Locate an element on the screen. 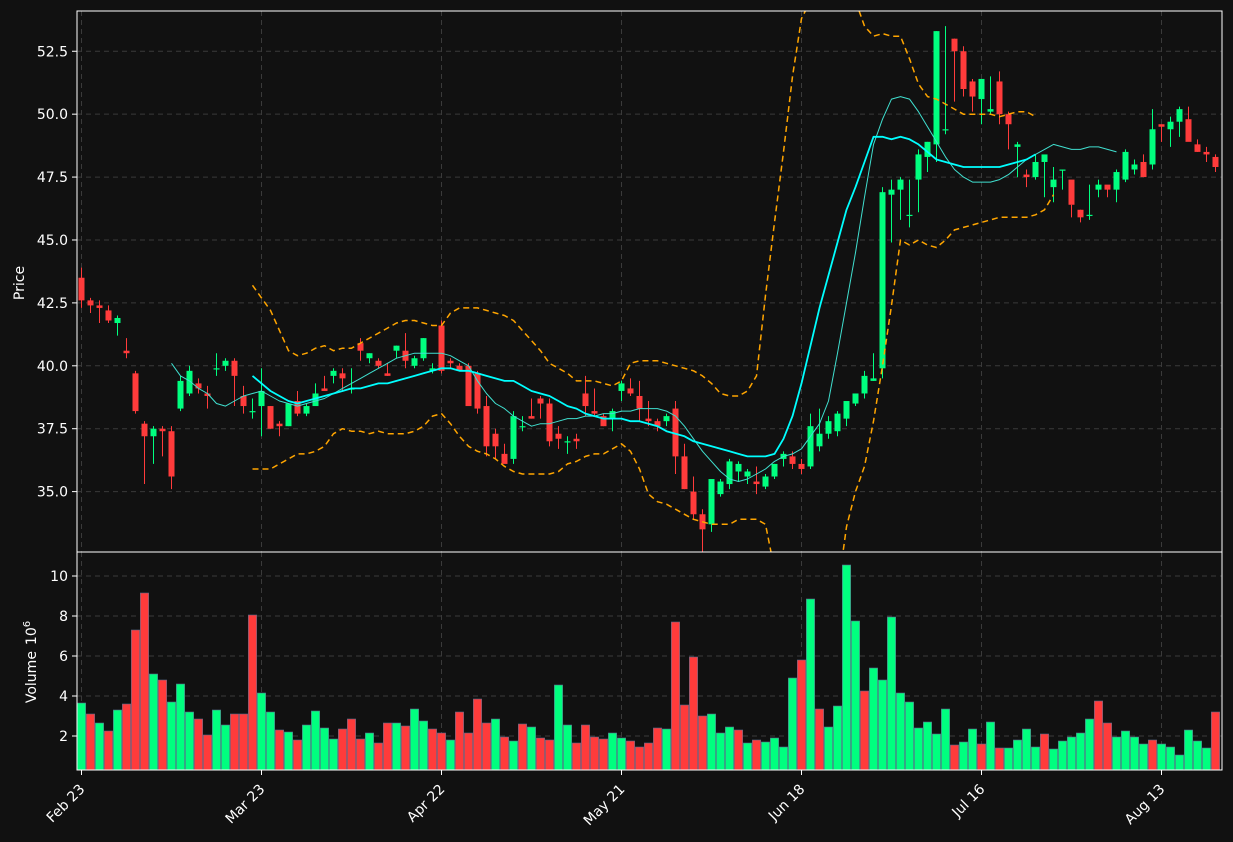 The width and height of the screenshot is (1233, 842). volume-axis-exponent-power: 6 is located at coordinates (27, 624).